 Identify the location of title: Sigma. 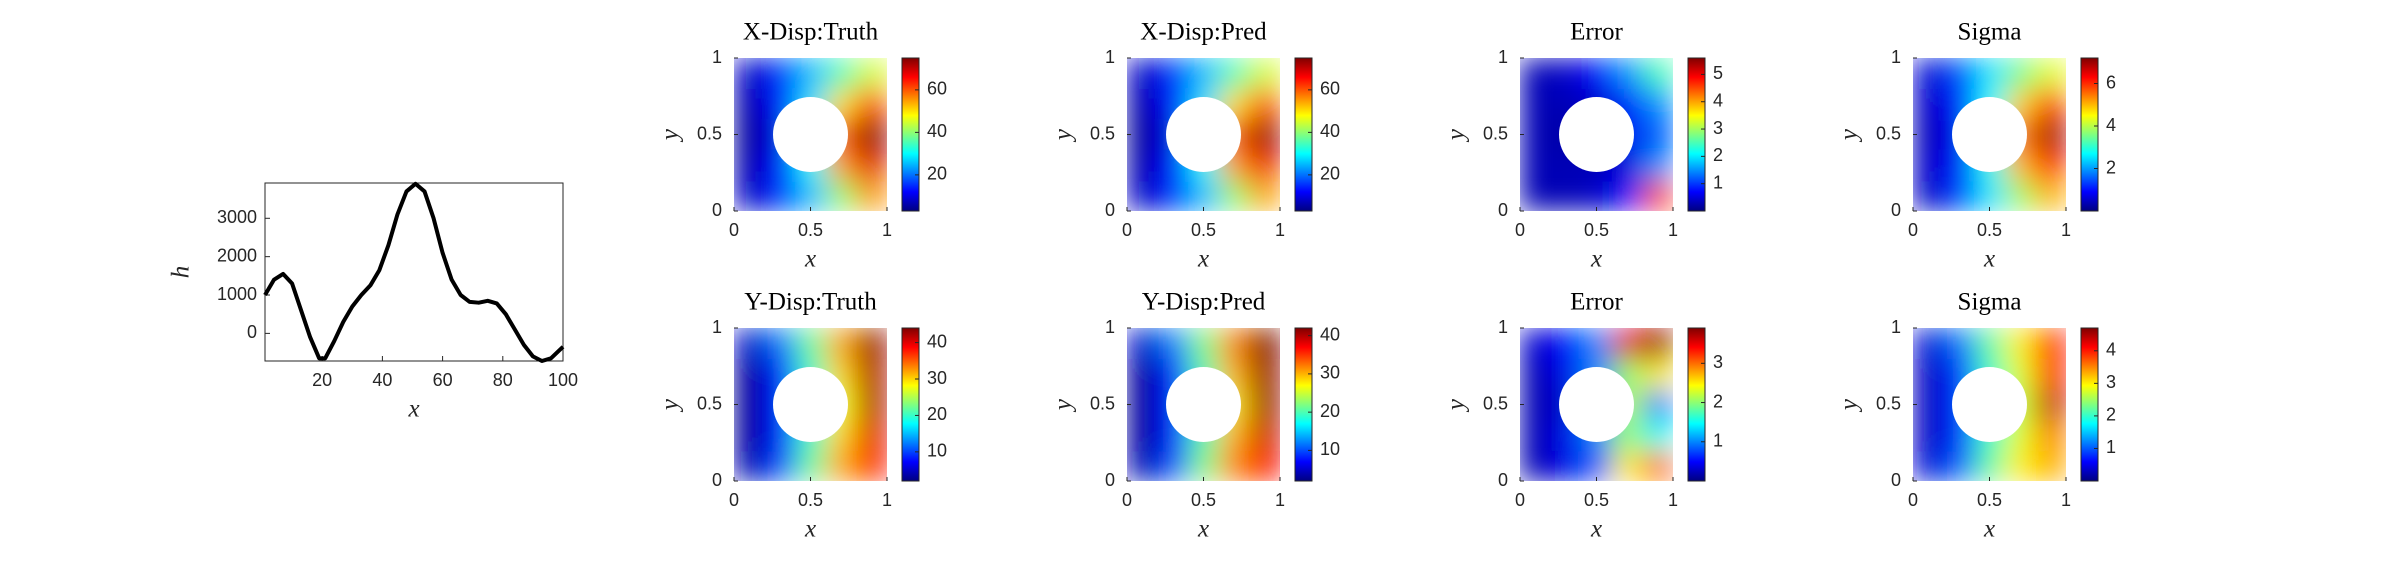
(1990, 32).